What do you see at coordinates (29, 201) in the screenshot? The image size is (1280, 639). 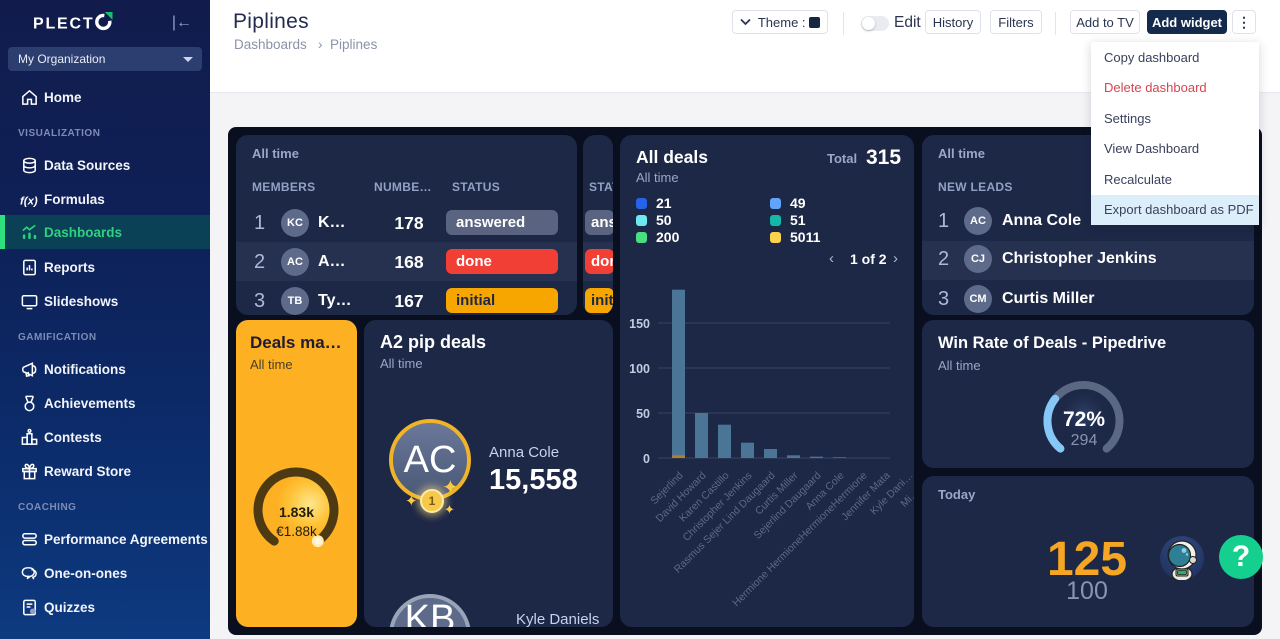 I see `svg-text: f(x)` at bounding box center [29, 201].